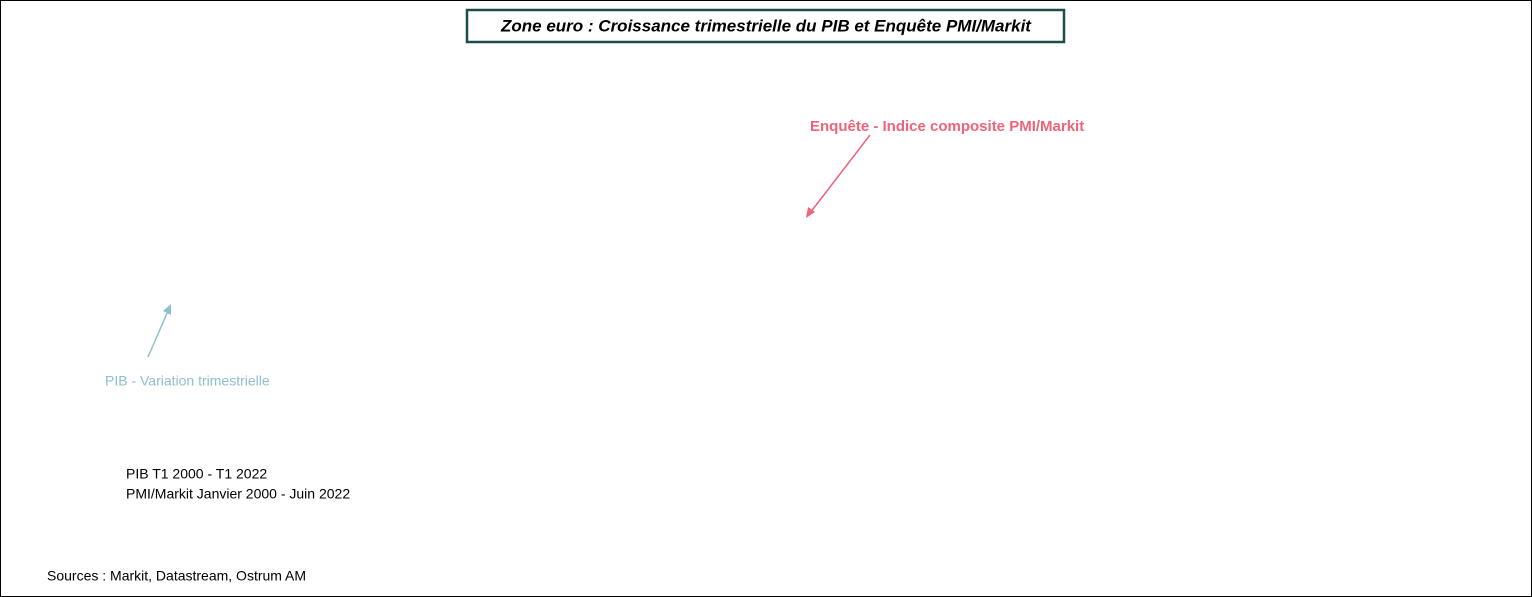  I want to click on source: Sources : Markit, Datastream, Ostrum AM, so click(176, 576).